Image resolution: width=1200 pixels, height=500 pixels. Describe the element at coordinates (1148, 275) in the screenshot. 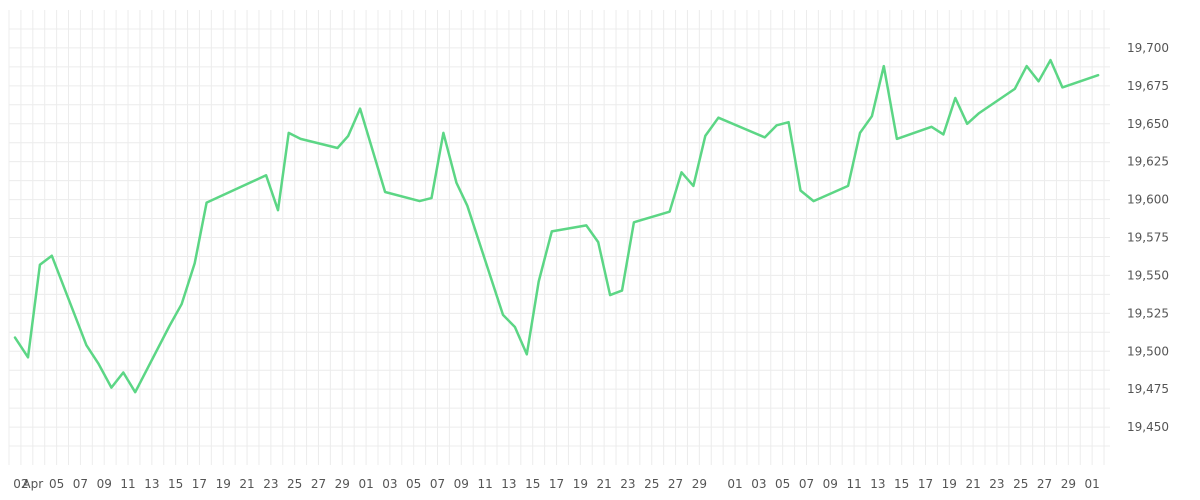

I see `y-tick-label: 19,550` at that location.